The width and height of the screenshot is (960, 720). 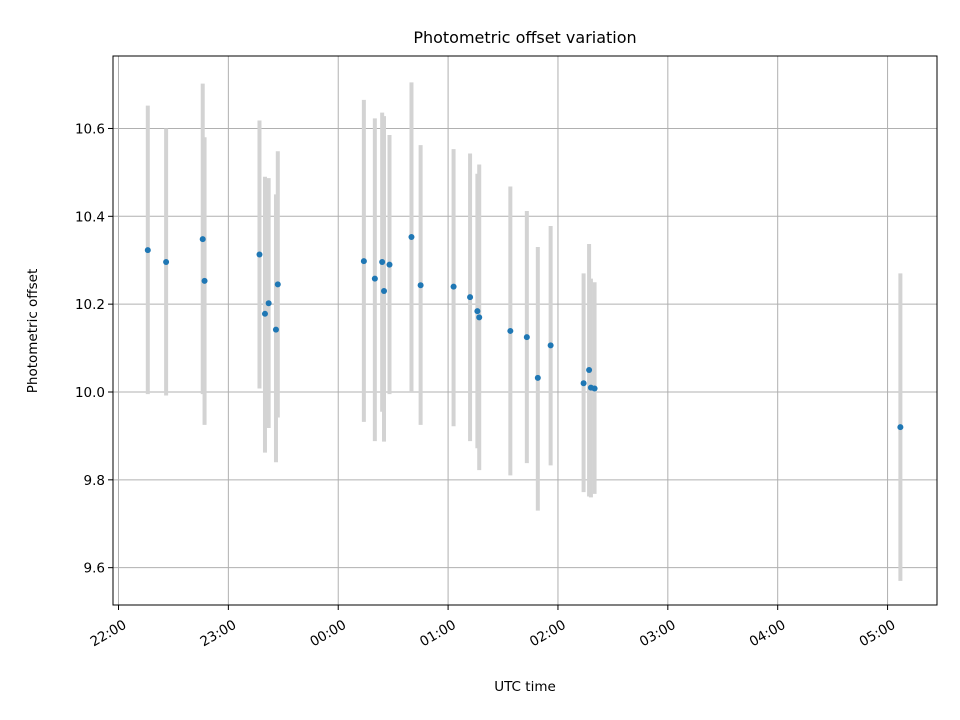 What do you see at coordinates (525, 687) in the screenshot?
I see `x-axis-label: UTC time` at bounding box center [525, 687].